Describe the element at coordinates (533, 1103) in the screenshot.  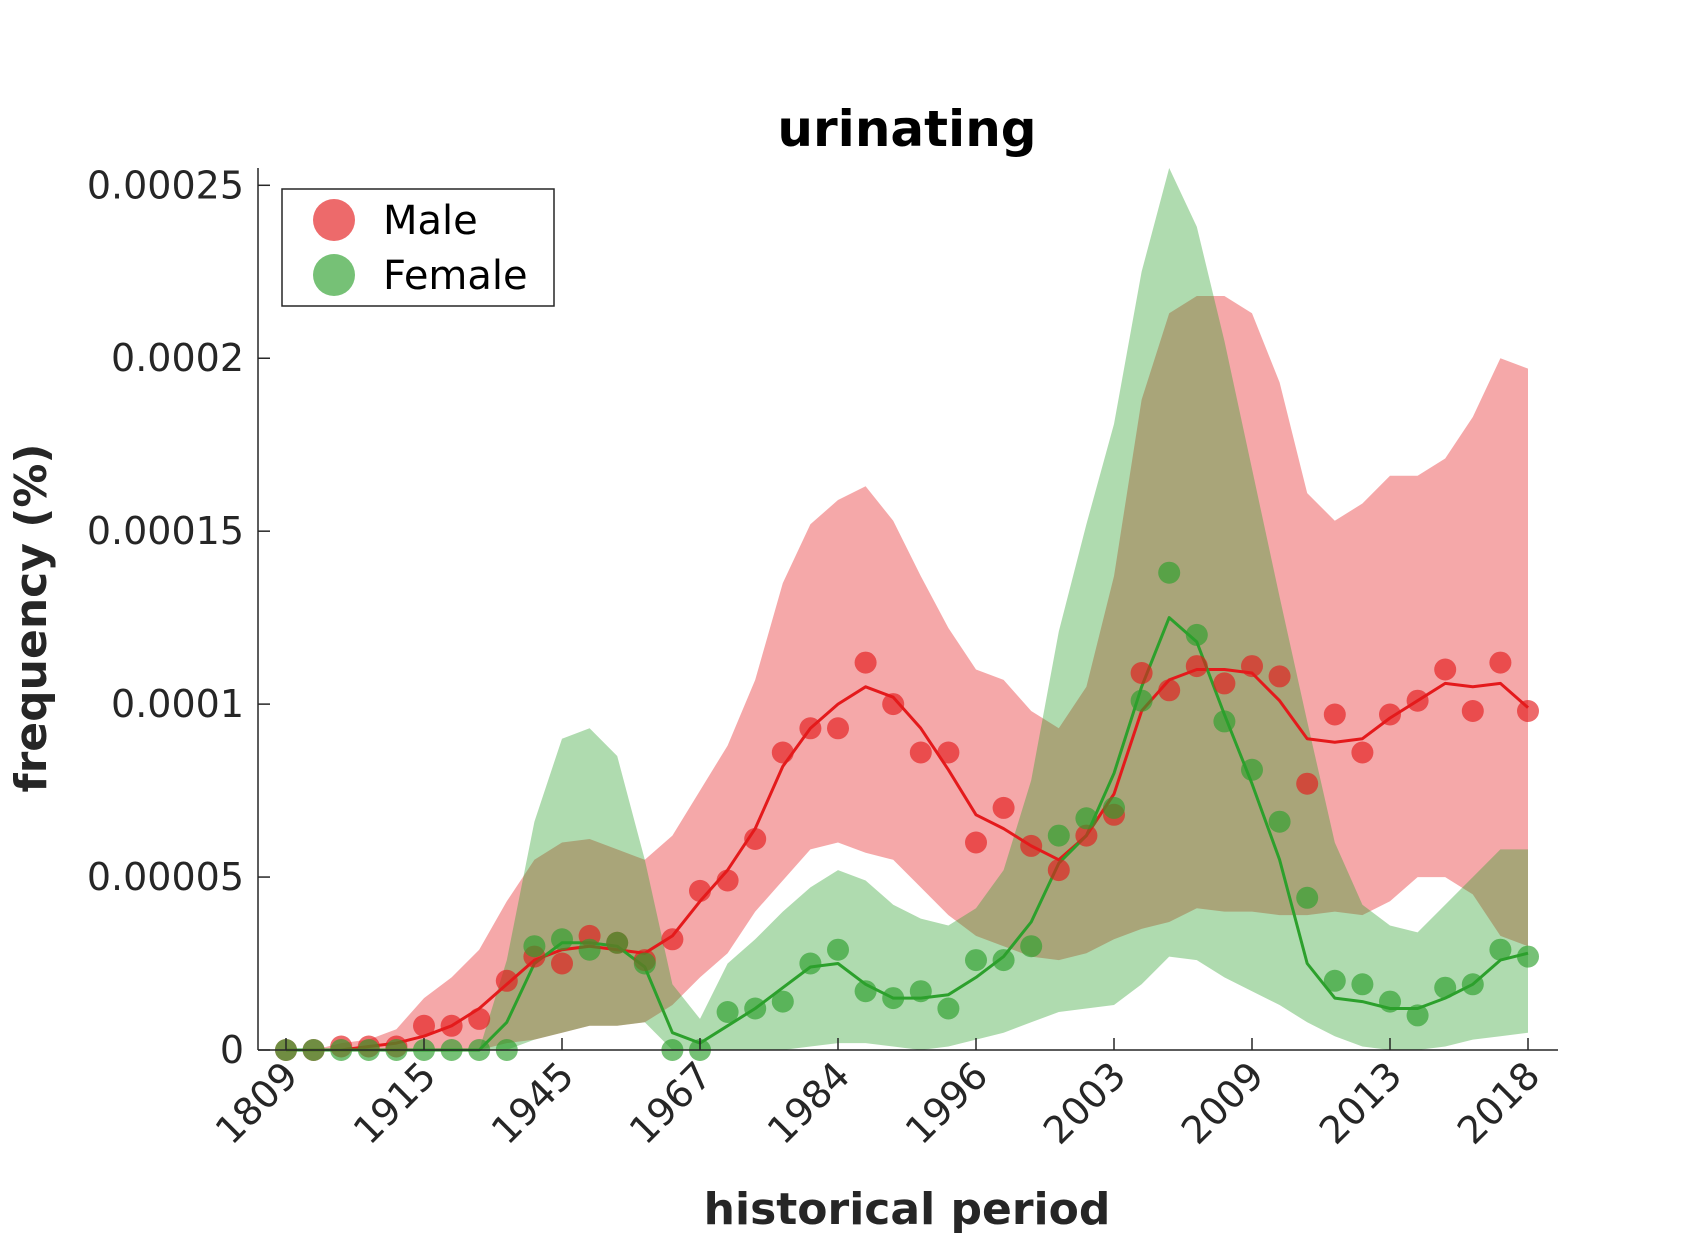
I see `x-tick-label: 1945` at that location.